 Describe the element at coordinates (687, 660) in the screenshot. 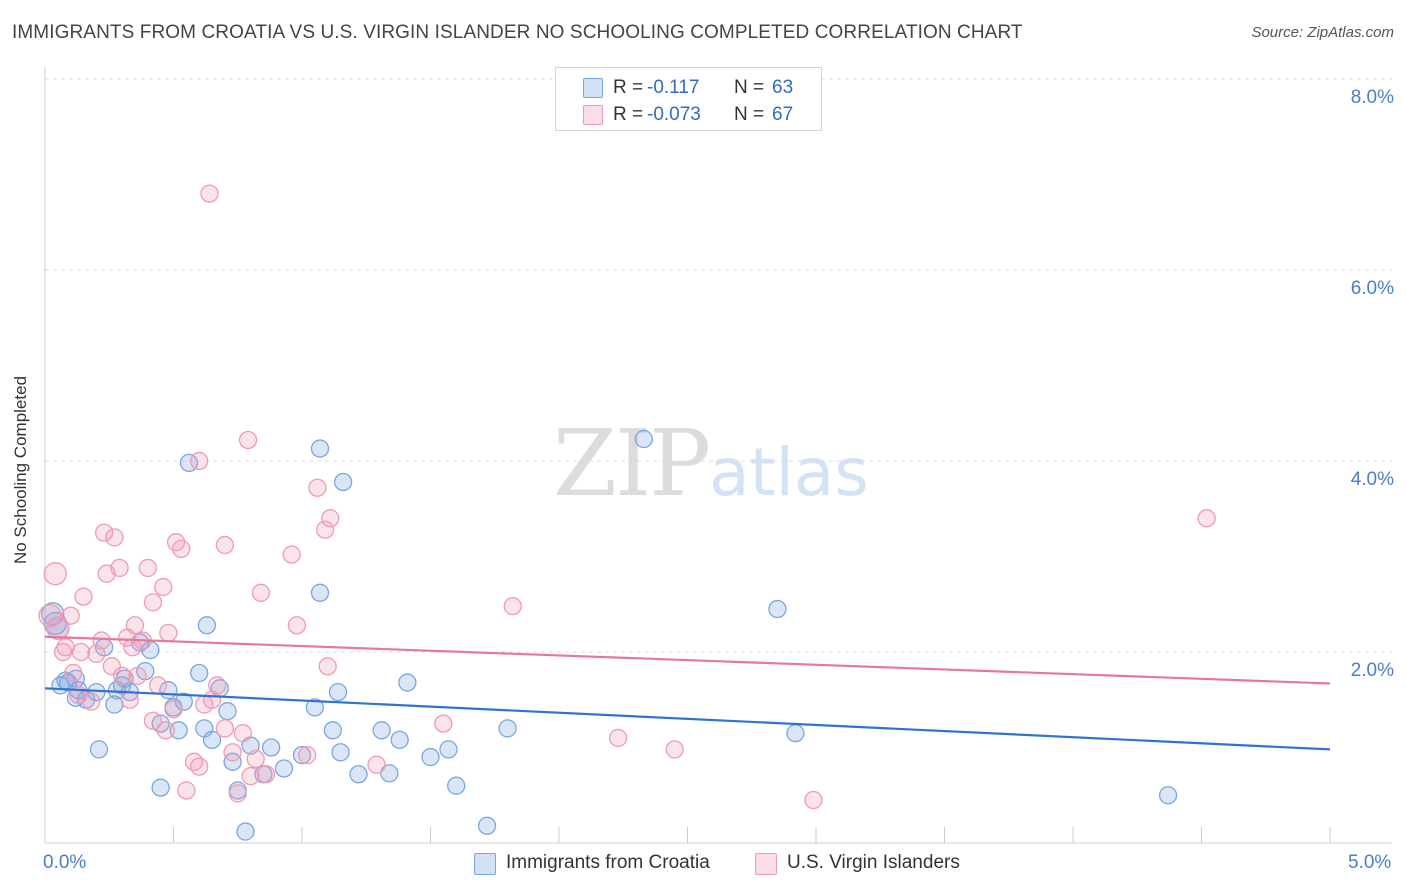

I see `trend-line-virgin-islanders` at that location.